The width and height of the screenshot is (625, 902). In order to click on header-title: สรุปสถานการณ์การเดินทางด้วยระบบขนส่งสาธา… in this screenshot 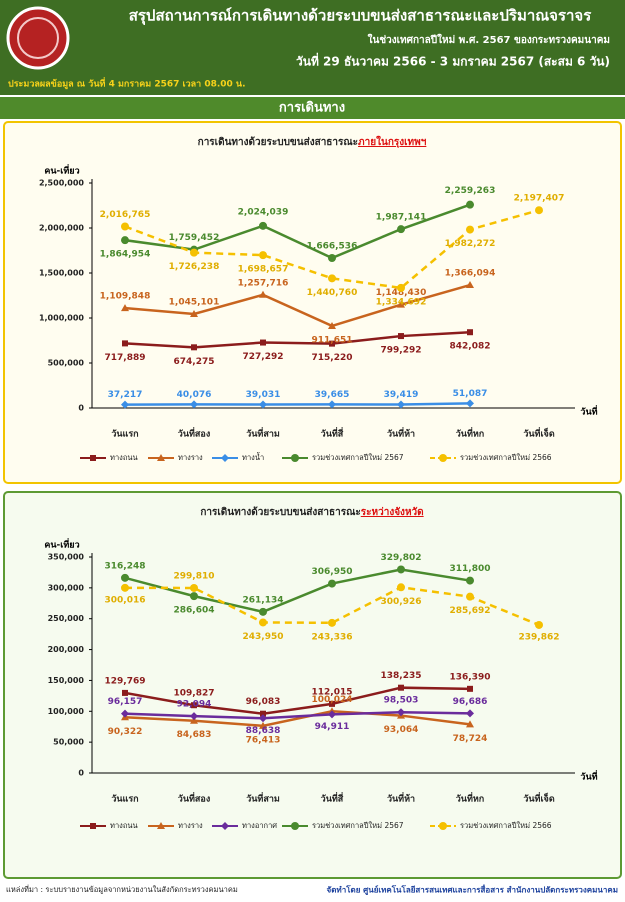, I will do `click(361, 16)`.